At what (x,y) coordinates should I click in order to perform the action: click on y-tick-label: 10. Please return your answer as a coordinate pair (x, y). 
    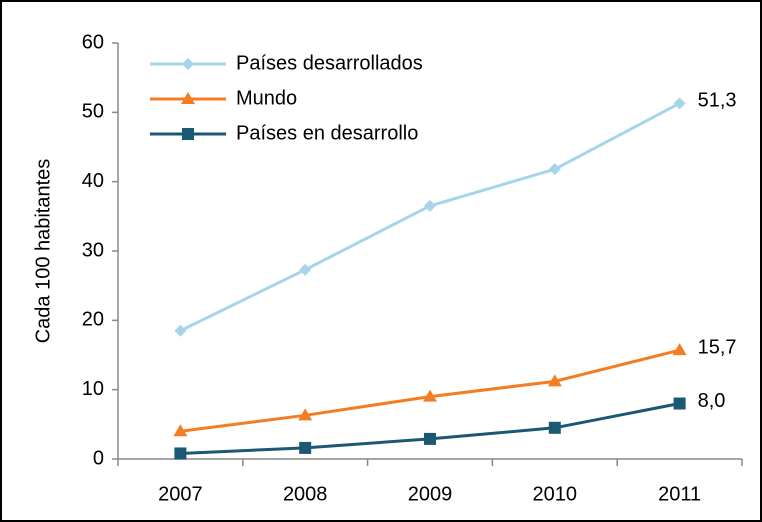
    Looking at the image, I should click on (93, 389).